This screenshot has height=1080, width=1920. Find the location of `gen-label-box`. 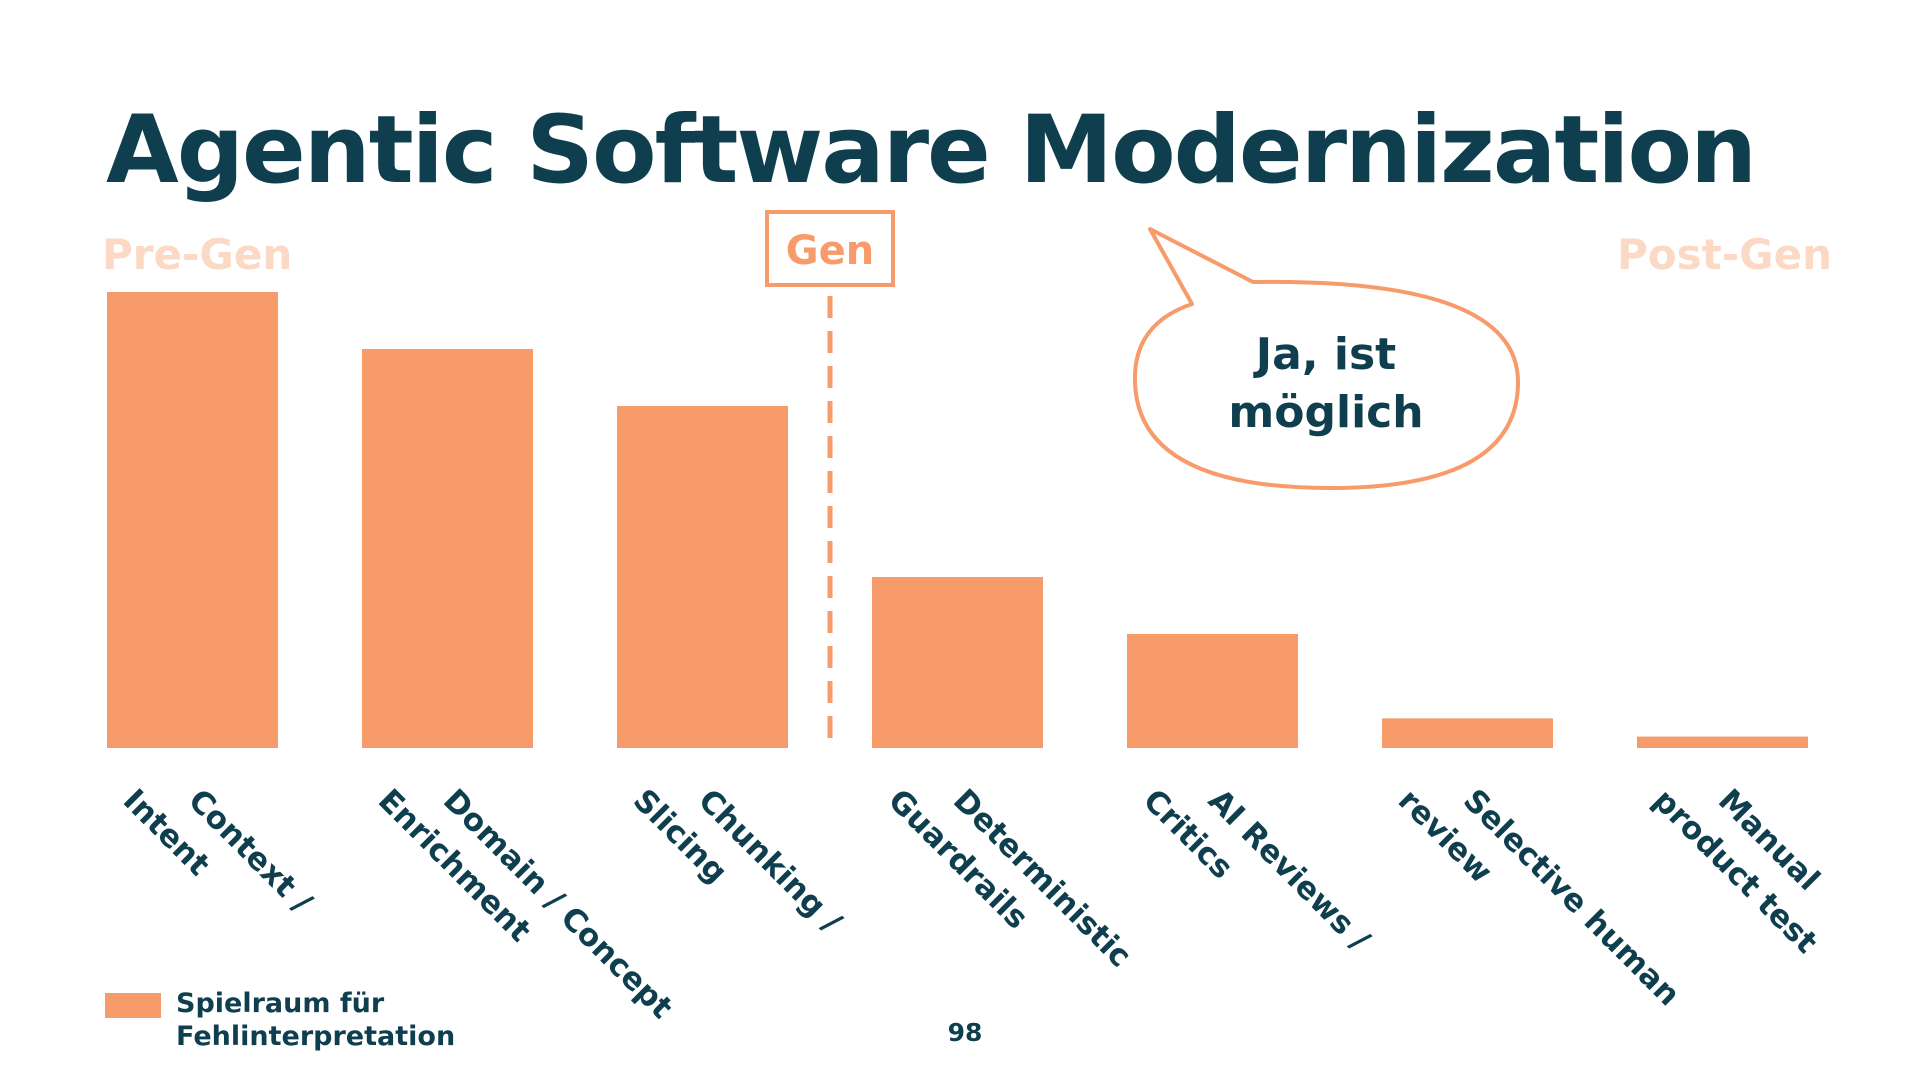

gen-label-box is located at coordinates (830, 248).